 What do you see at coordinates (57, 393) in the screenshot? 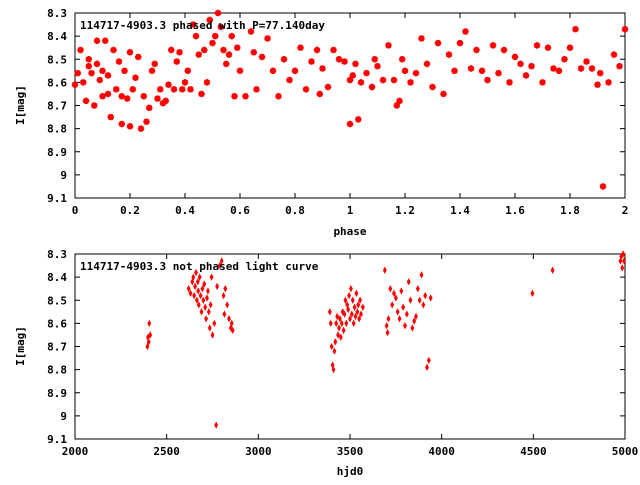
I see `unphased-plot-y-tick-label: 8.9` at bounding box center [57, 393].